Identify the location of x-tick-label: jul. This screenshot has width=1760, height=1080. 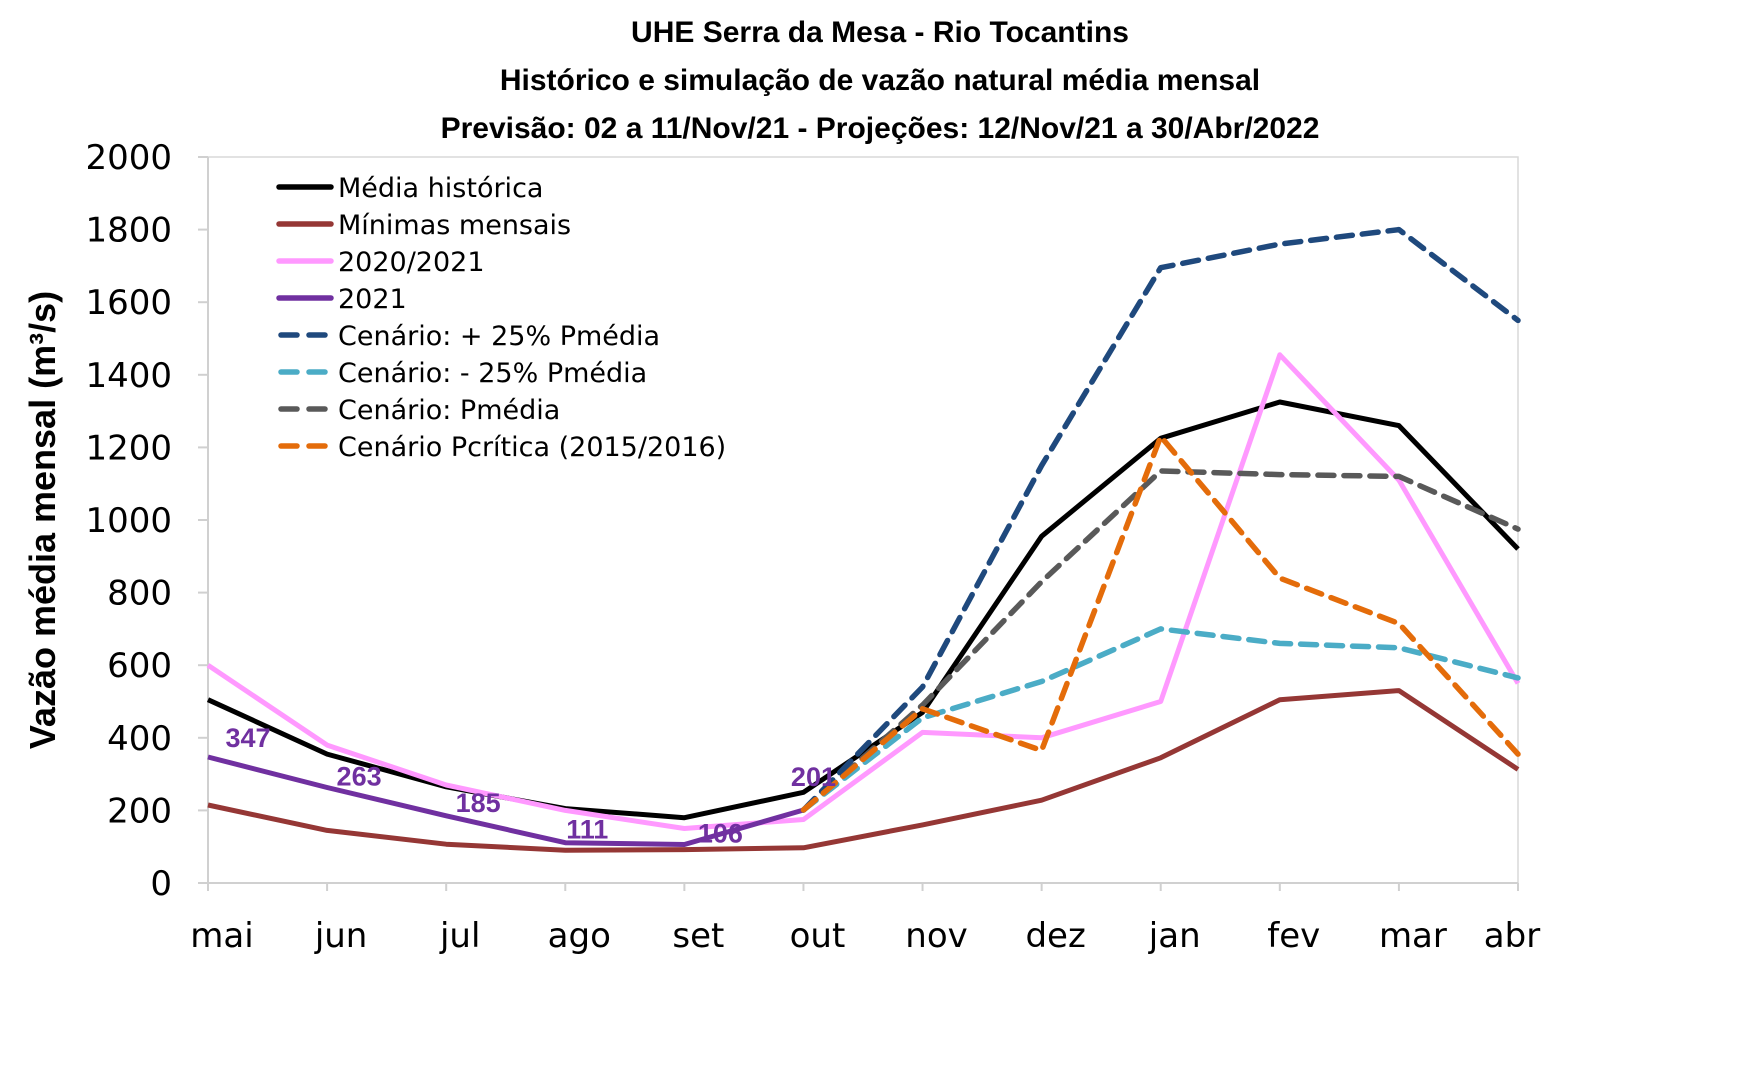
(459, 936).